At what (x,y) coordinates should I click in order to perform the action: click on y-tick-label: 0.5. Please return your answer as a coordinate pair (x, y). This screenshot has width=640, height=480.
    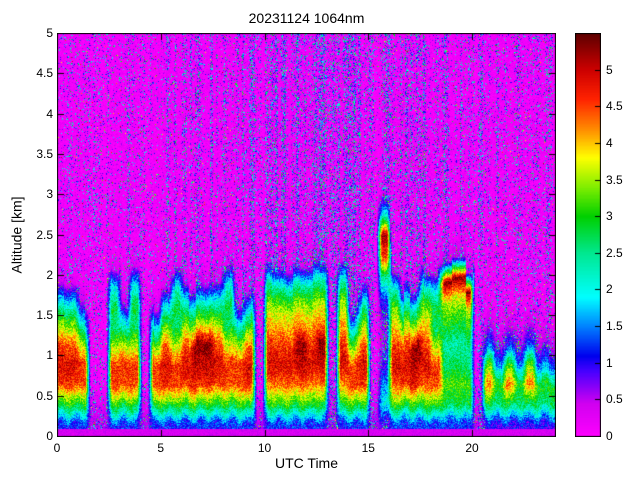
    Looking at the image, I should click on (44, 395).